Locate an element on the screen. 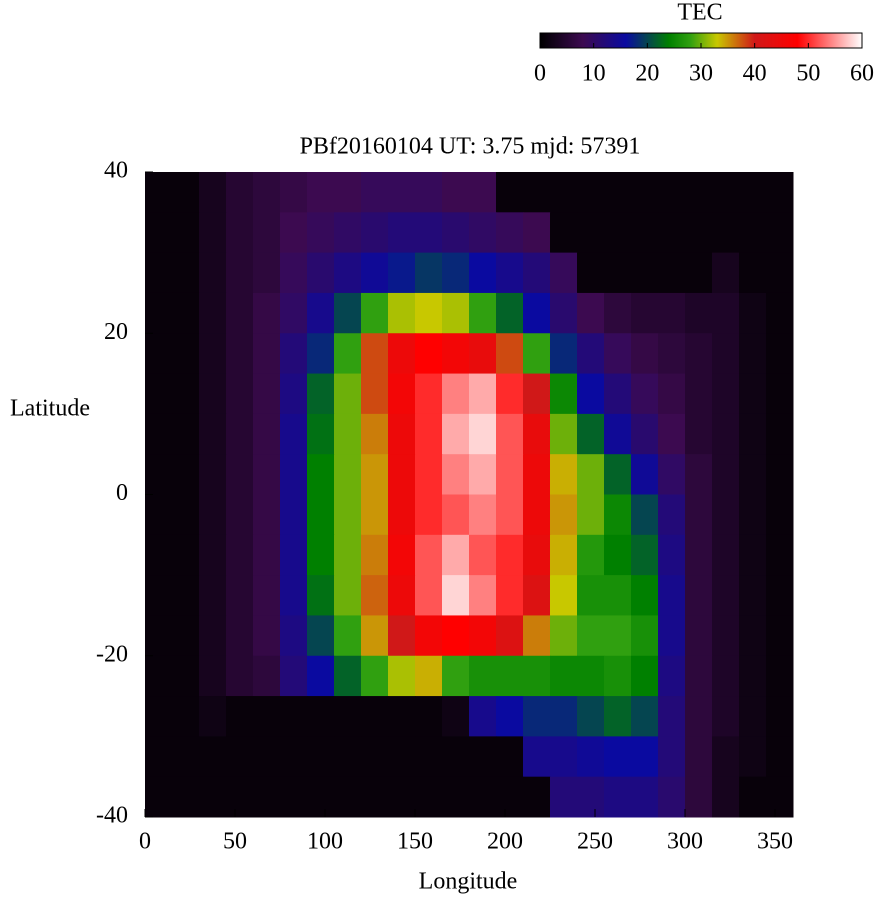 The width and height of the screenshot is (878, 900). y-tick-label: -40 is located at coordinates (112, 816).